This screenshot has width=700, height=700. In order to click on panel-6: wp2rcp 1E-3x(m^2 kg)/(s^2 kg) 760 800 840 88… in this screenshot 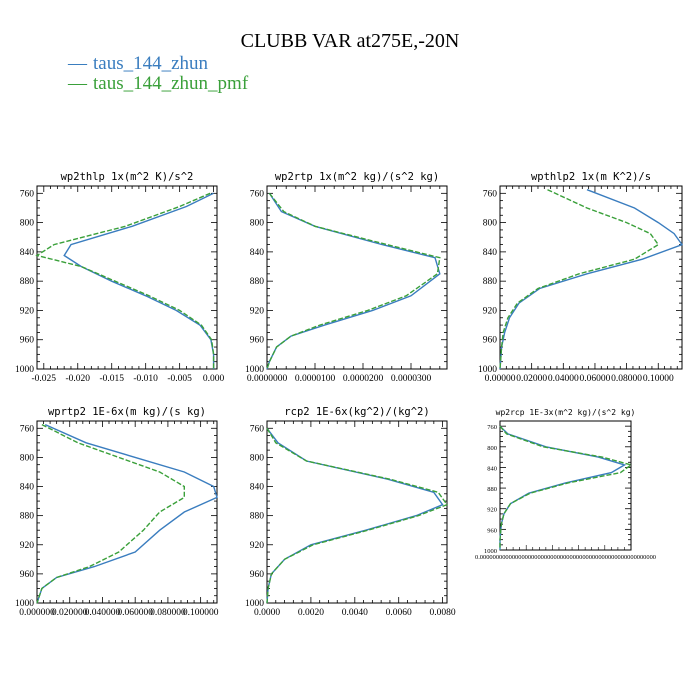, I will do `click(565, 484)`.